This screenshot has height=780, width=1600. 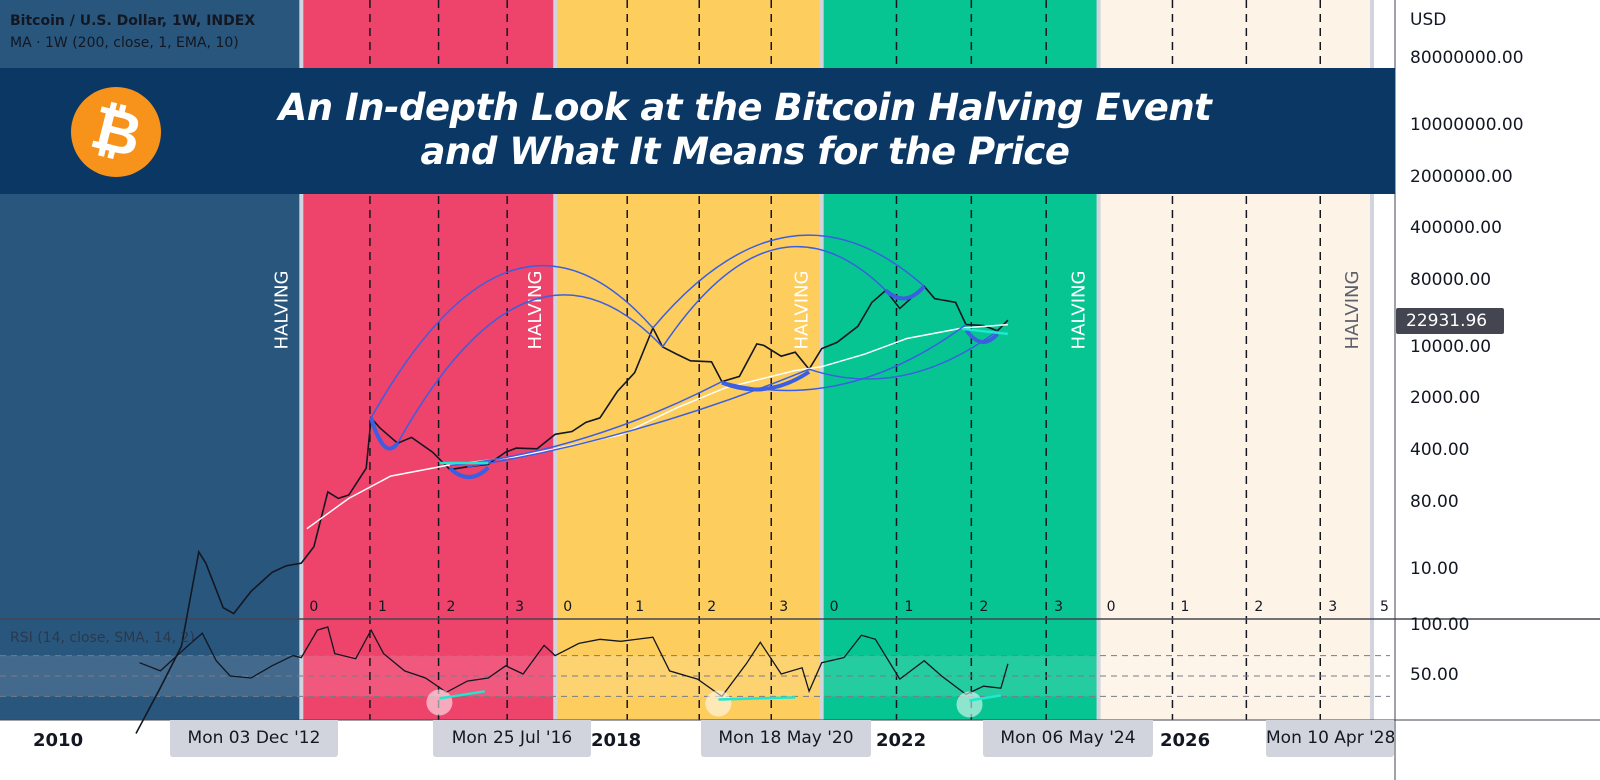 I want to click on price-support-line, so click(x=985, y=331).